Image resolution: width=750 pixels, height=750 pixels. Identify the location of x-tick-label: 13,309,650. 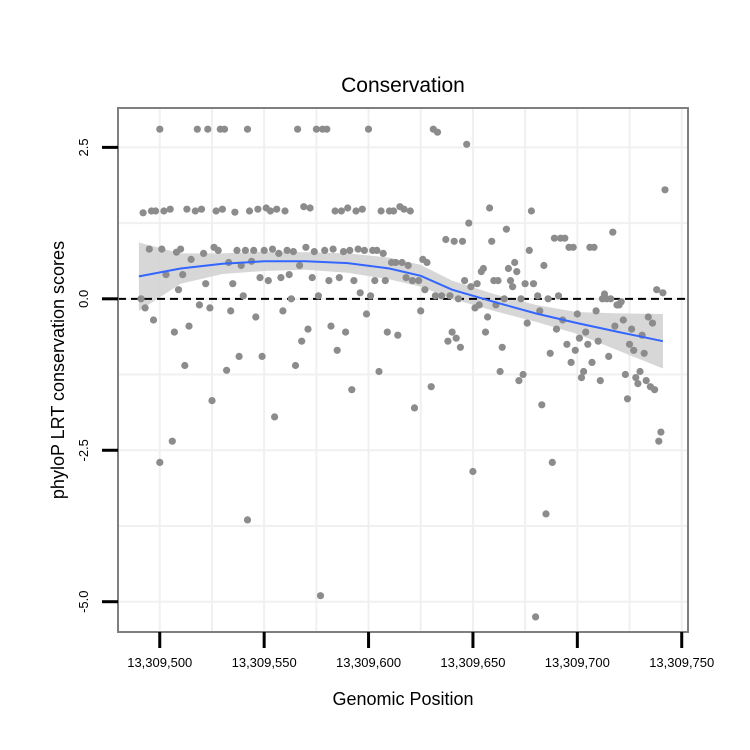
(472, 662).